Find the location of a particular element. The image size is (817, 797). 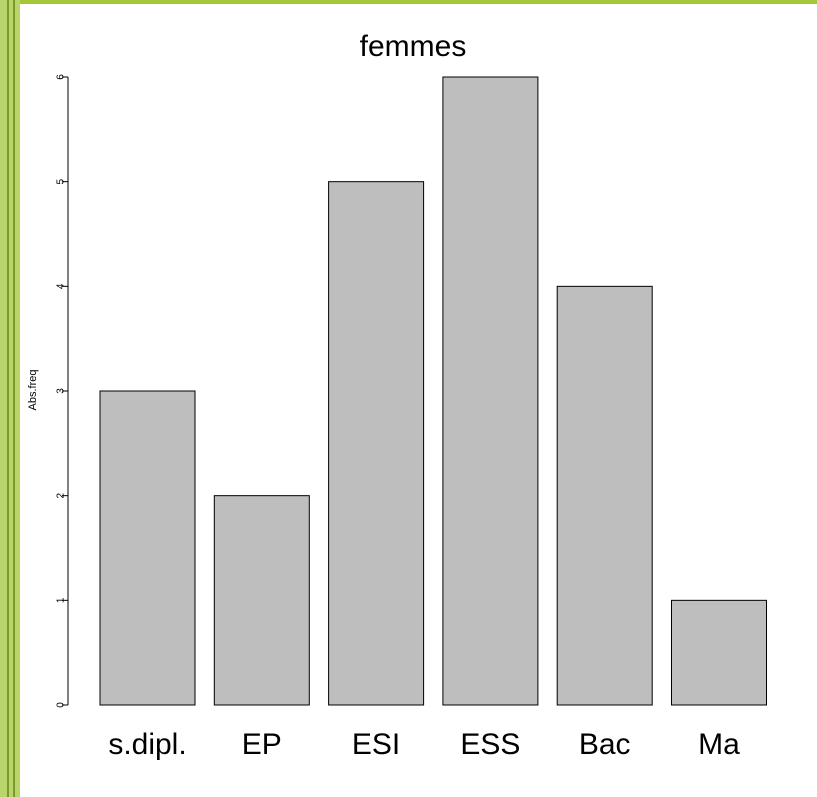

y-axis-label: Abs.freq is located at coordinates (33, 390).